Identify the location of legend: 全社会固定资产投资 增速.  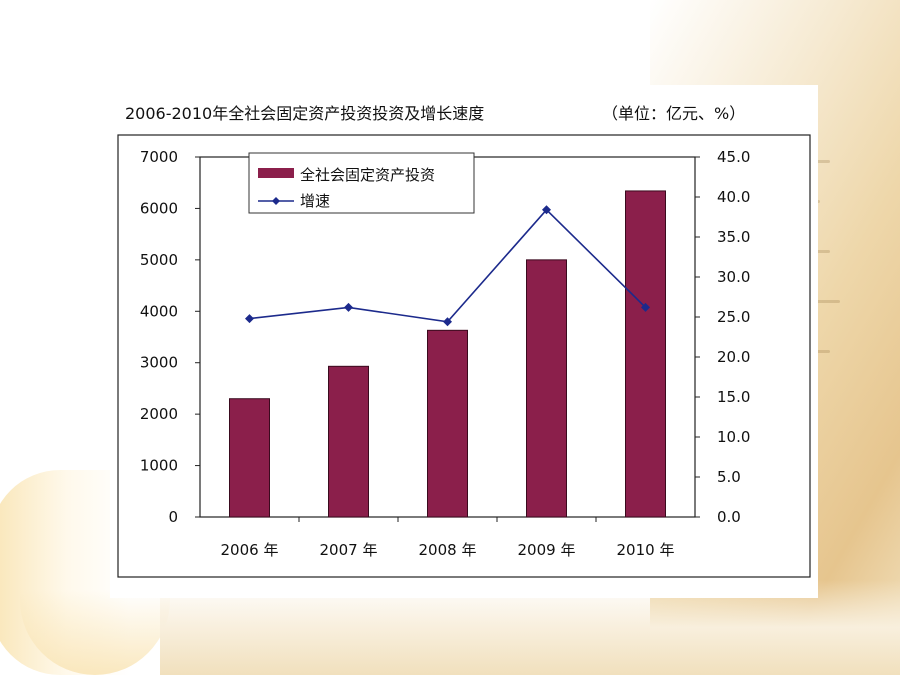
(361, 183).